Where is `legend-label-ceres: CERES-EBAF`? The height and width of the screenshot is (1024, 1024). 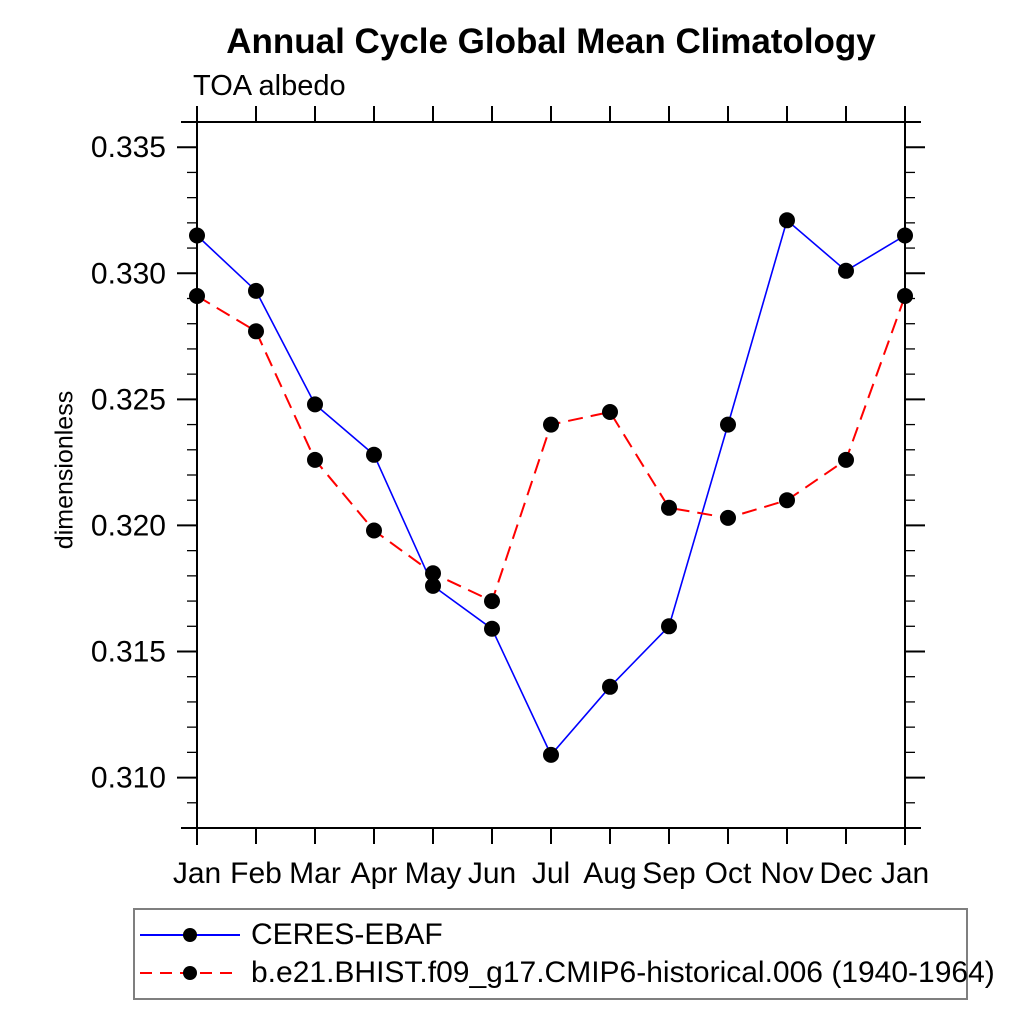 legend-label-ceres: CERES-EBAF is located at coordinates (347, 935).